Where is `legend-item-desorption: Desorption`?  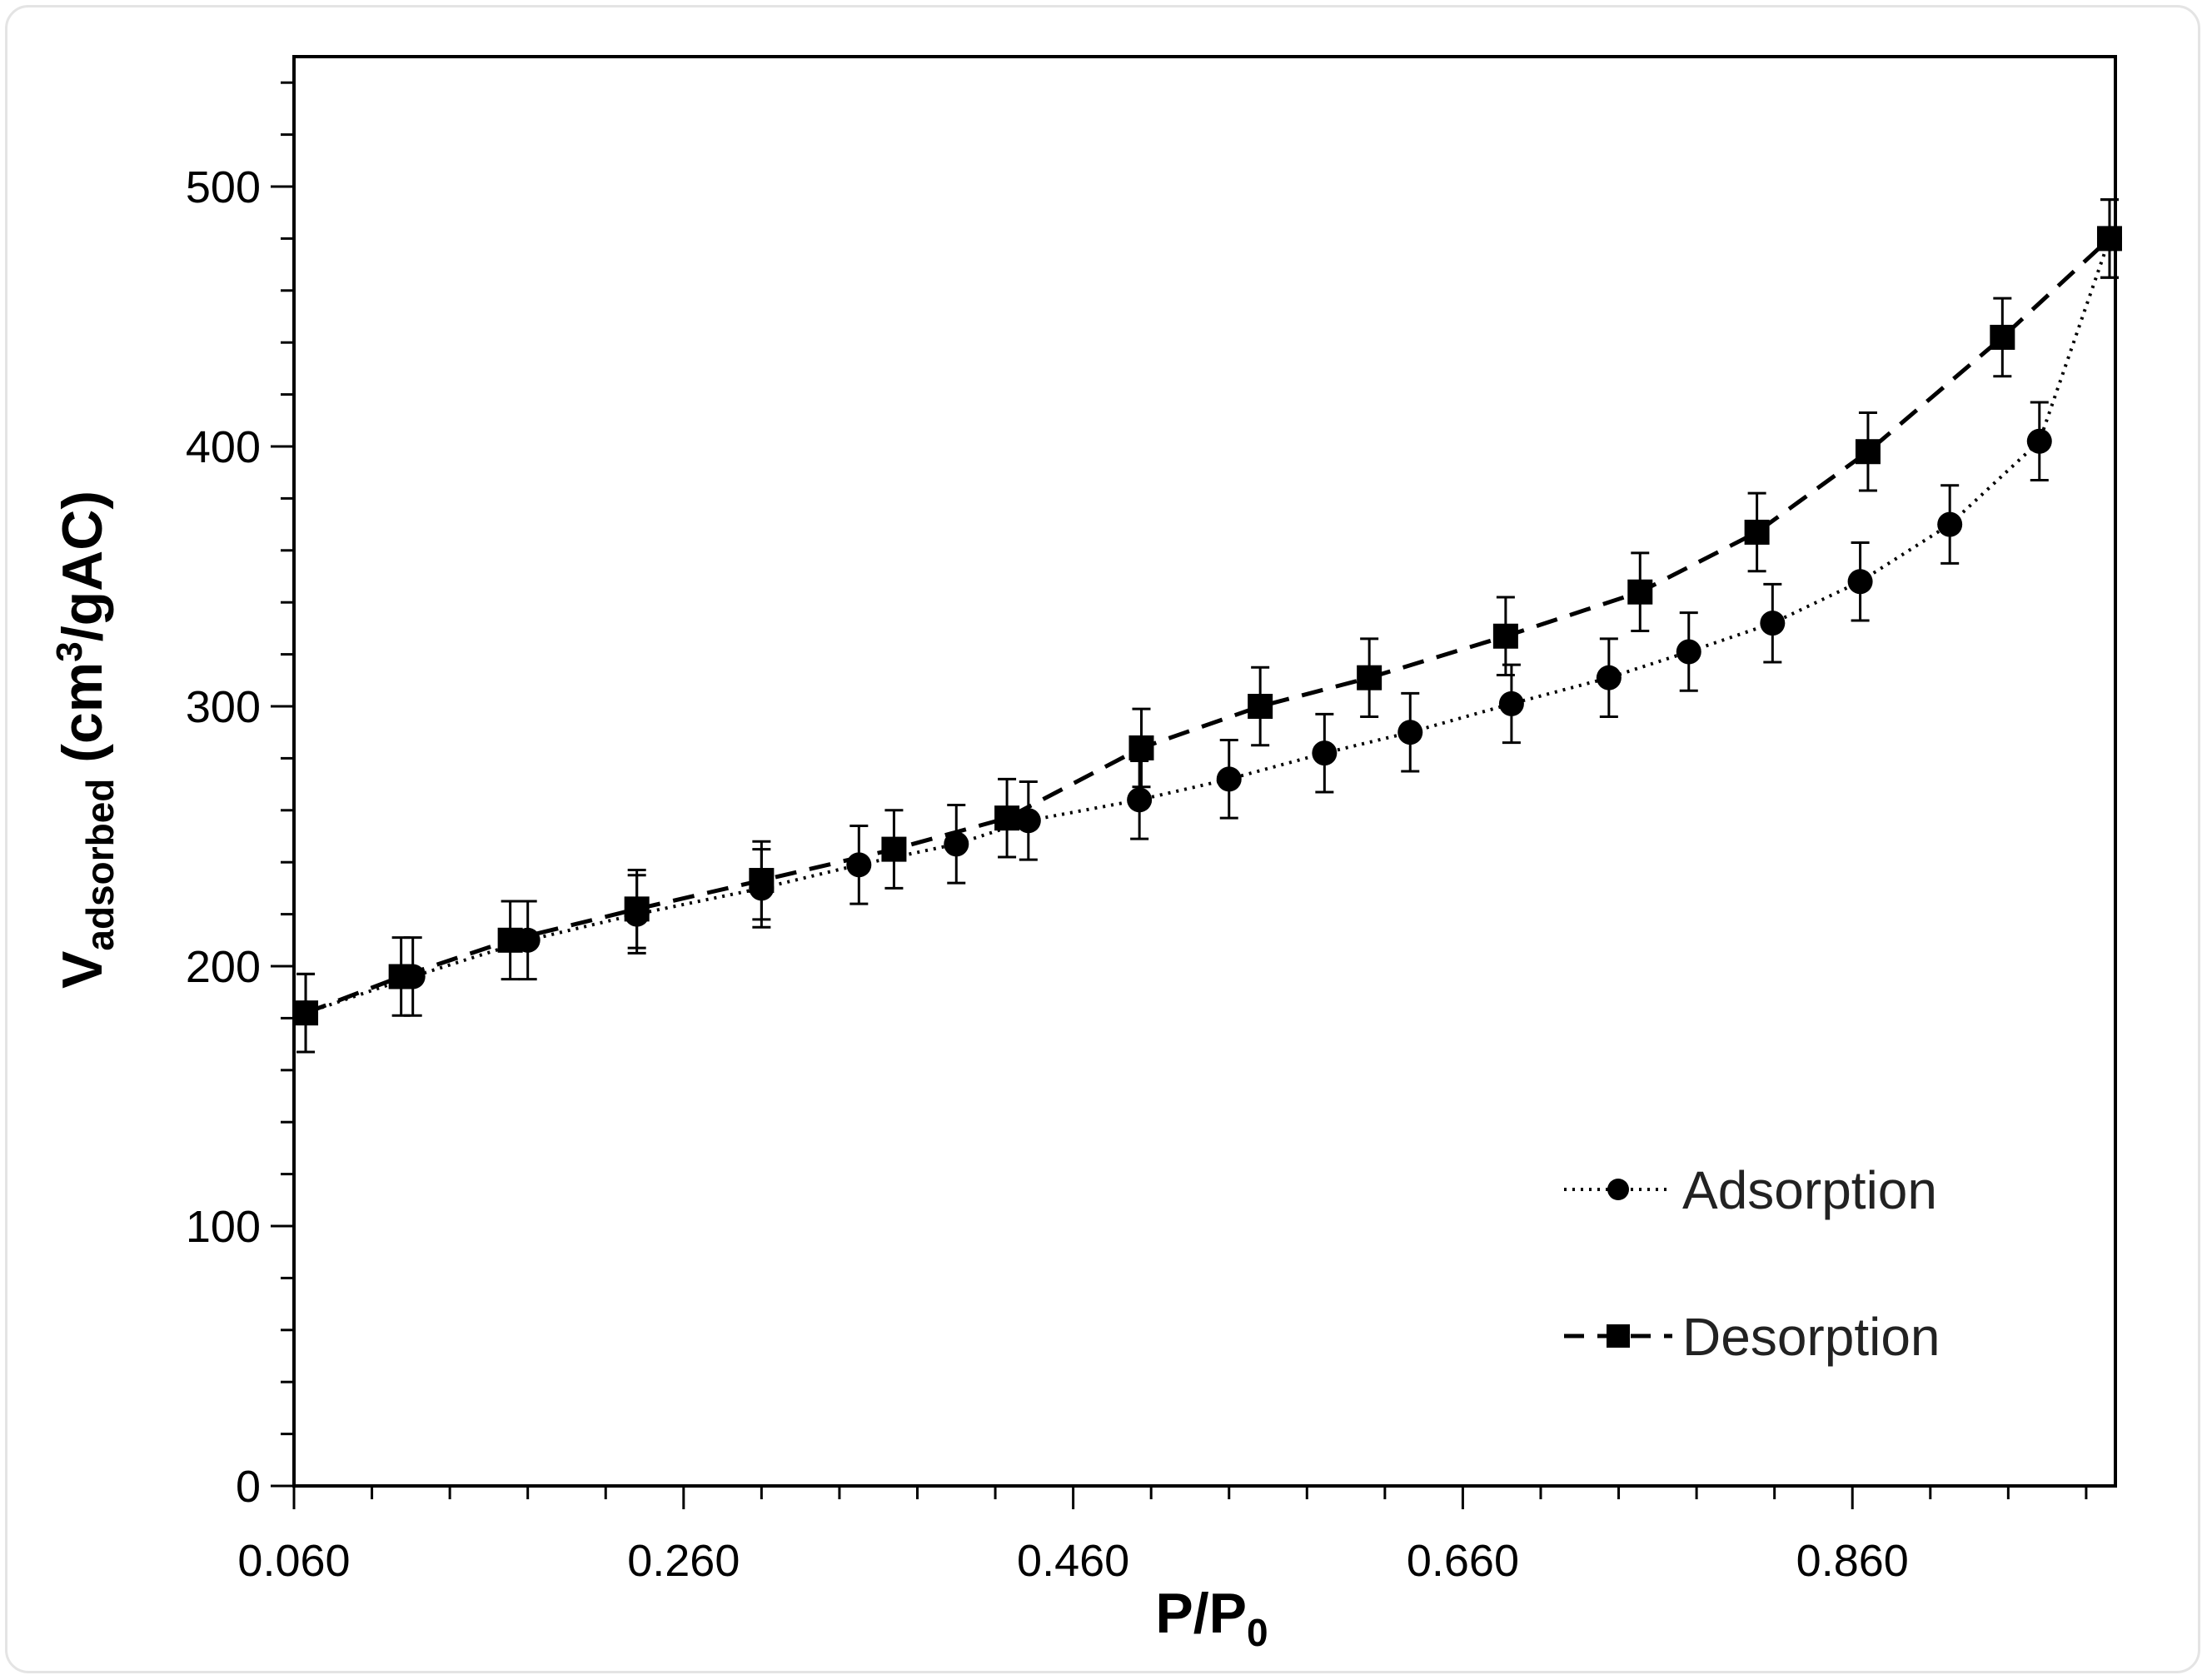
legend-item-desorption: Desorption is located at coordinates (1752, 1337).